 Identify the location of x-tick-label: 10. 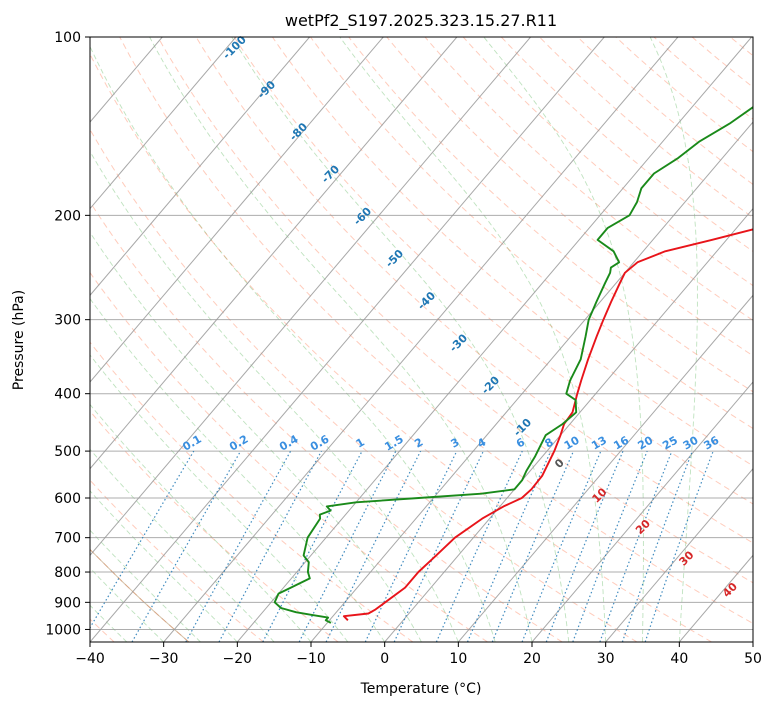
(458, 659).